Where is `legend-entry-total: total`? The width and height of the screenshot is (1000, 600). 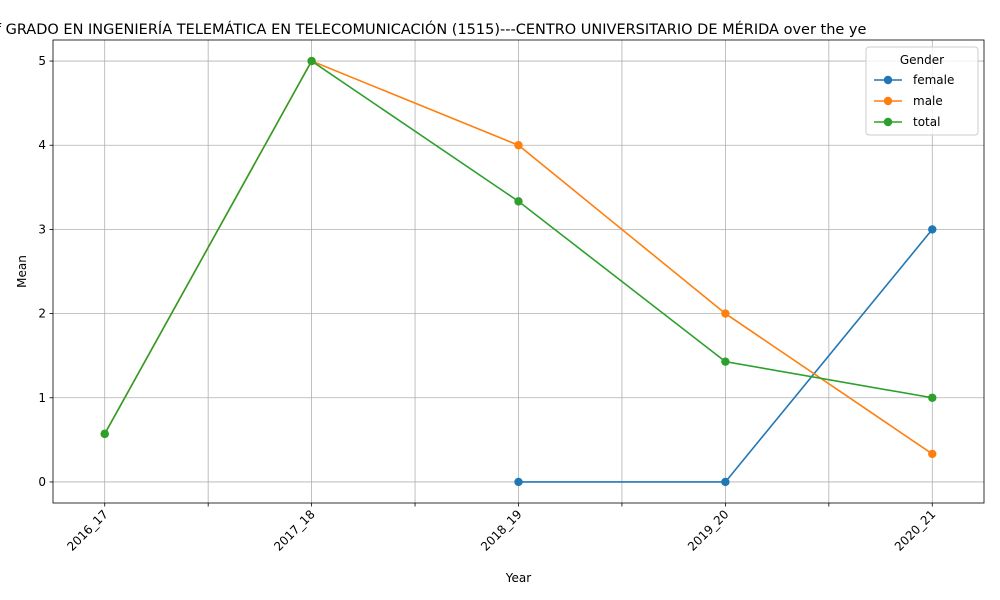 legend-entry-total: total is located at coordinates (926, 122).